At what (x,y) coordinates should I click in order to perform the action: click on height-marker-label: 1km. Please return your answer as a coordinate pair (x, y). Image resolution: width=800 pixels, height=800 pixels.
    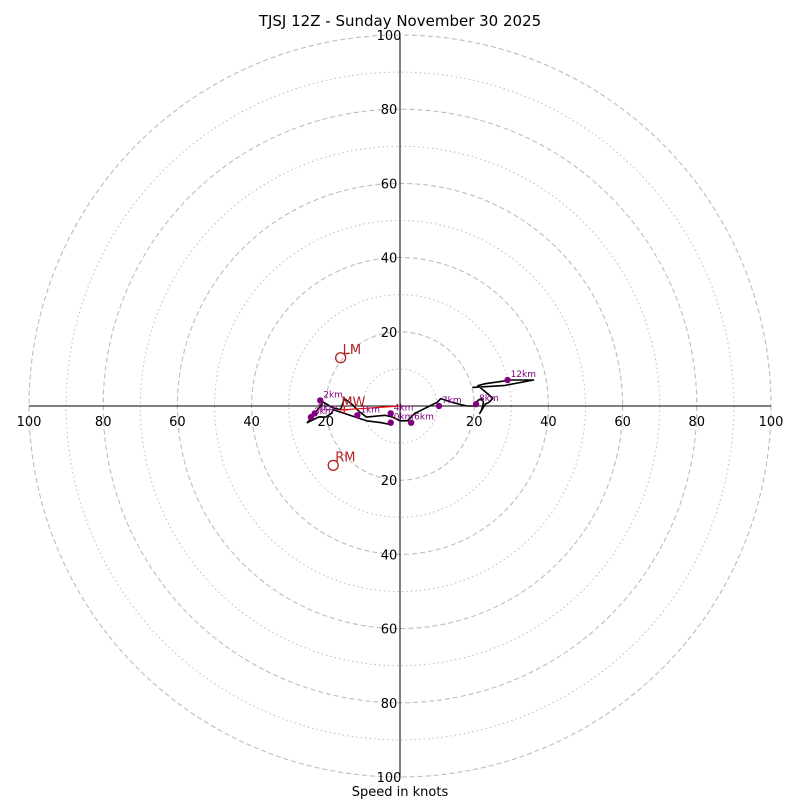
    Looking at the image, I should click on (370, 410).